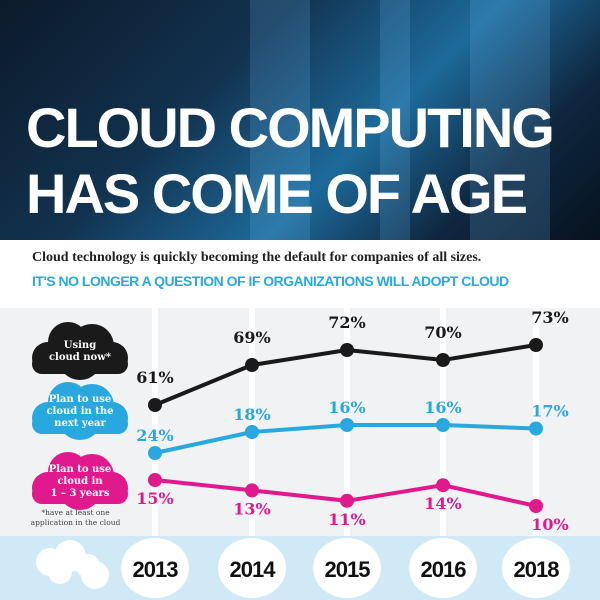  Describe the element at coordinates (442, 503) in the screenshot. I see `data-label: 14%` at that location.